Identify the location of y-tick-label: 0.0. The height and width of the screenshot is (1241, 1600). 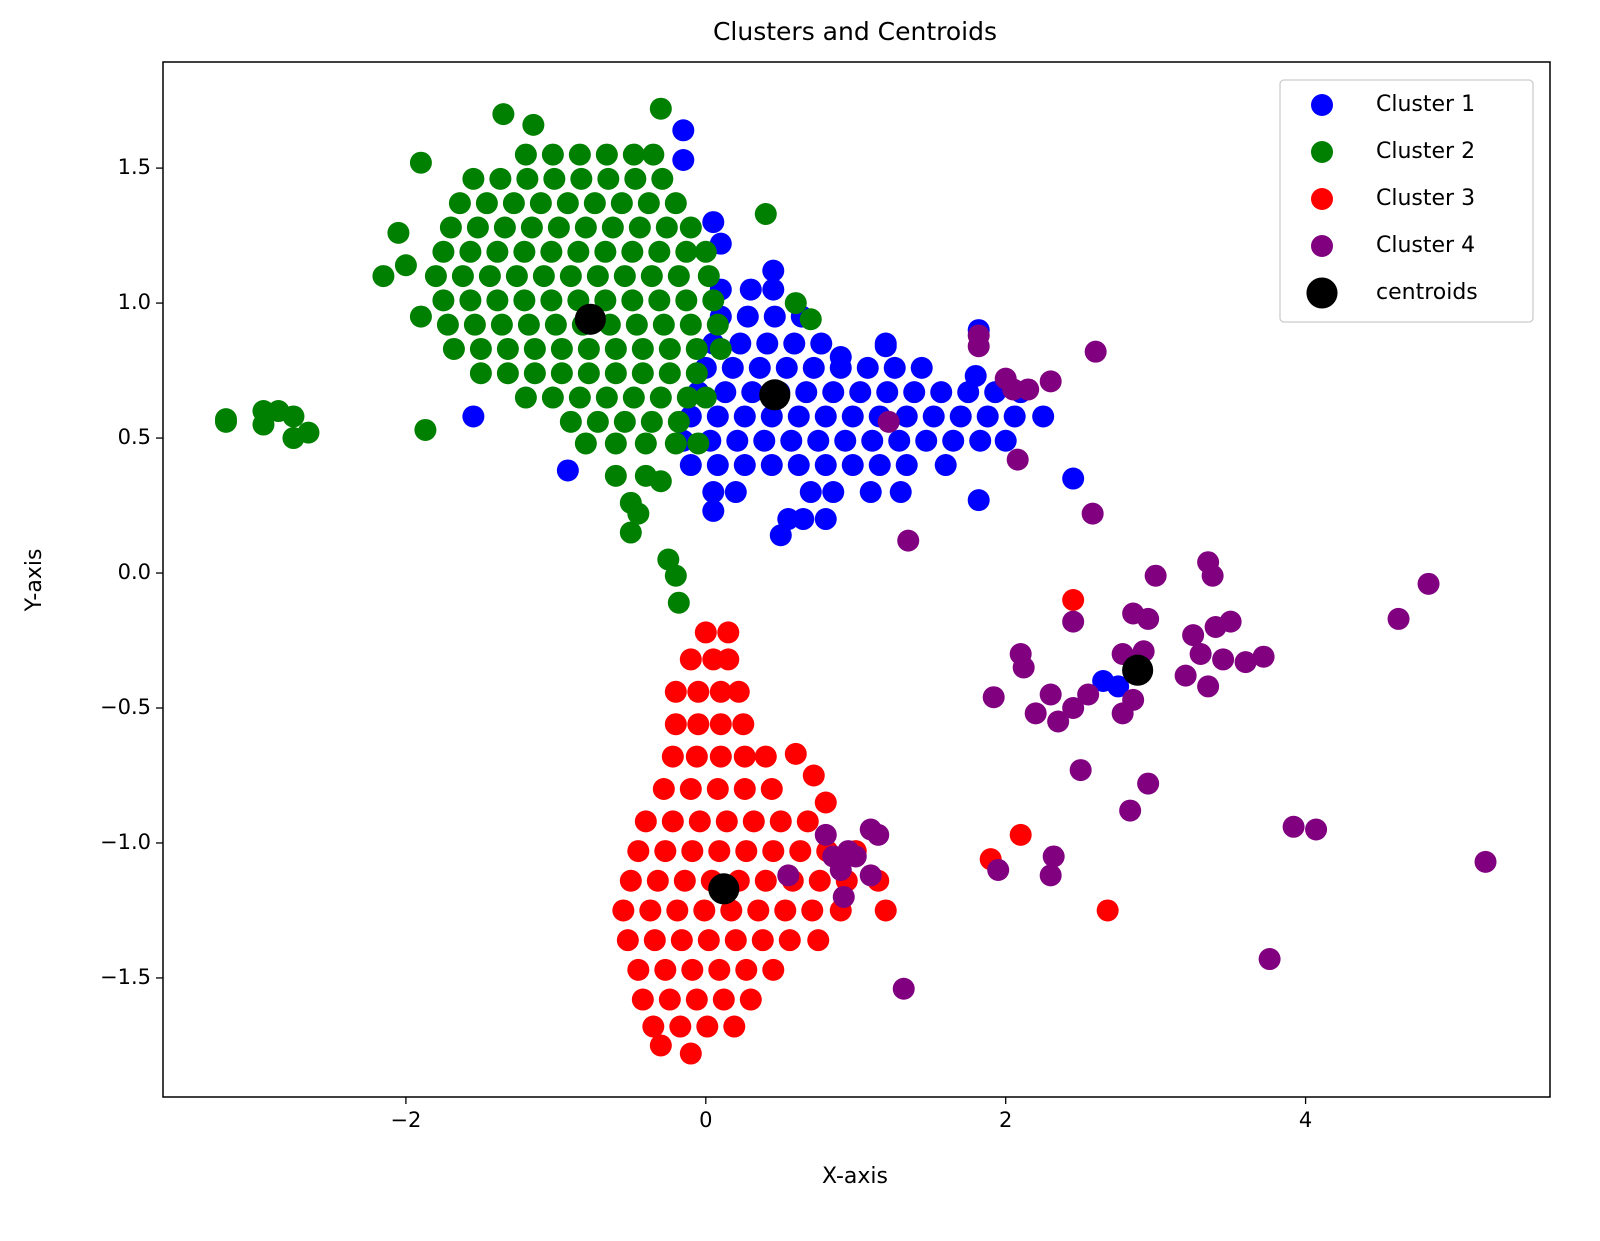
(134, 572).